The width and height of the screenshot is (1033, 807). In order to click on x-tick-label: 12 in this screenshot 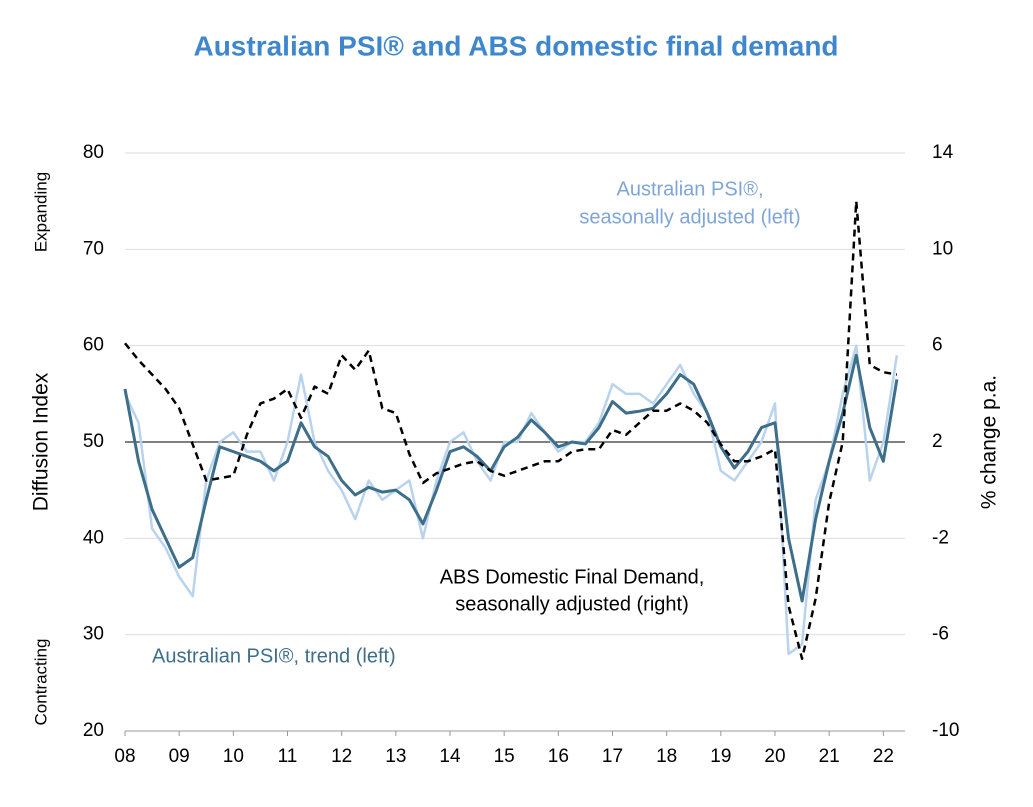, I will do `click(341, 756)`.